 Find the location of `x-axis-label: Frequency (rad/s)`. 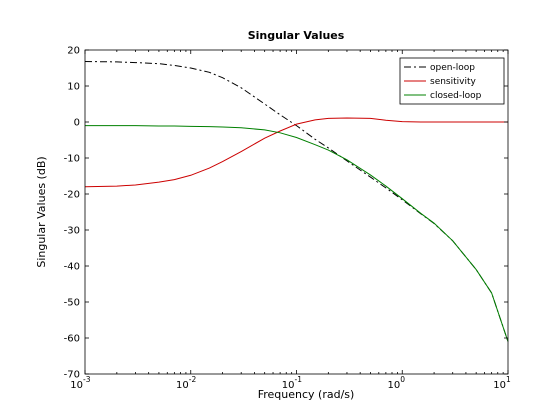

x-axis-label: Frequency (rad/s) is located at coordinates (306, 394).